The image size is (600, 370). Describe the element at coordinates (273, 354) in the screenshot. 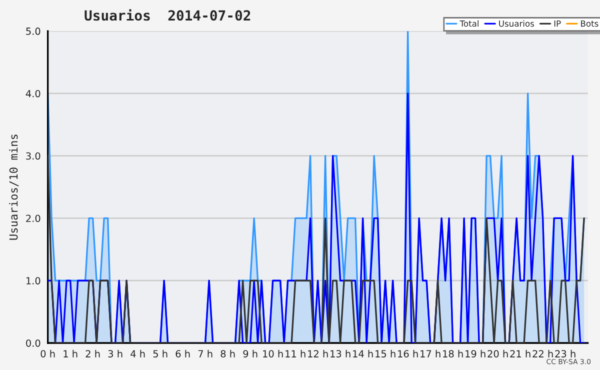

I see `x-tick-label: 10 h` at that location.